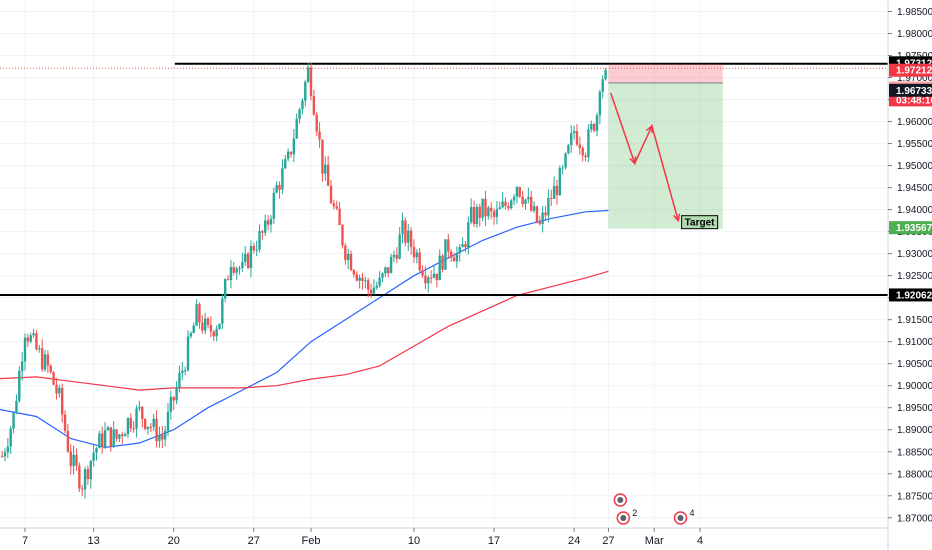 The height and width of the screenshot is (550, 932). What do you see at coordinates (914, 342) in the screenshot?
I see `y-tick-label: 1.91000` at bounding box center [914, 342].